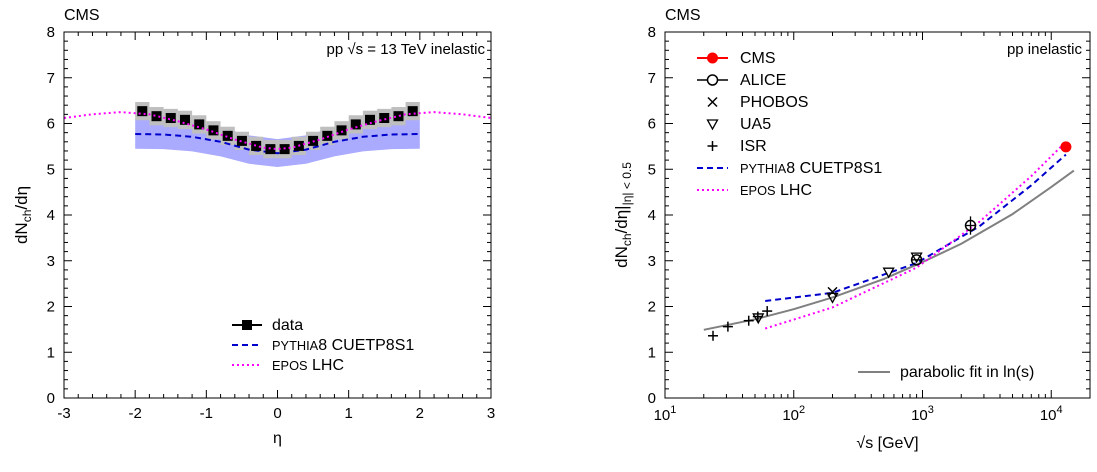 The width and height of the screenshot is (1097, 472). Describe the element at coordinates (1045, 49) in the screenshot. I see `plot-title: pp inelastic` at that location.